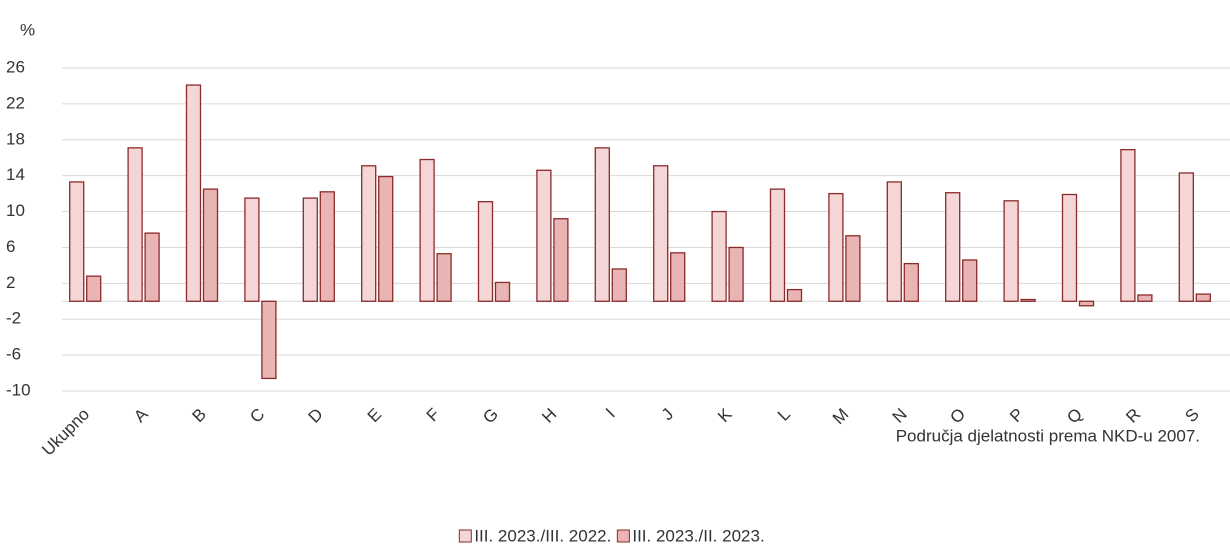  Describe the element at coordinates (1016, 415) in the screenshot. I see `x-tick-label: P` at that location.